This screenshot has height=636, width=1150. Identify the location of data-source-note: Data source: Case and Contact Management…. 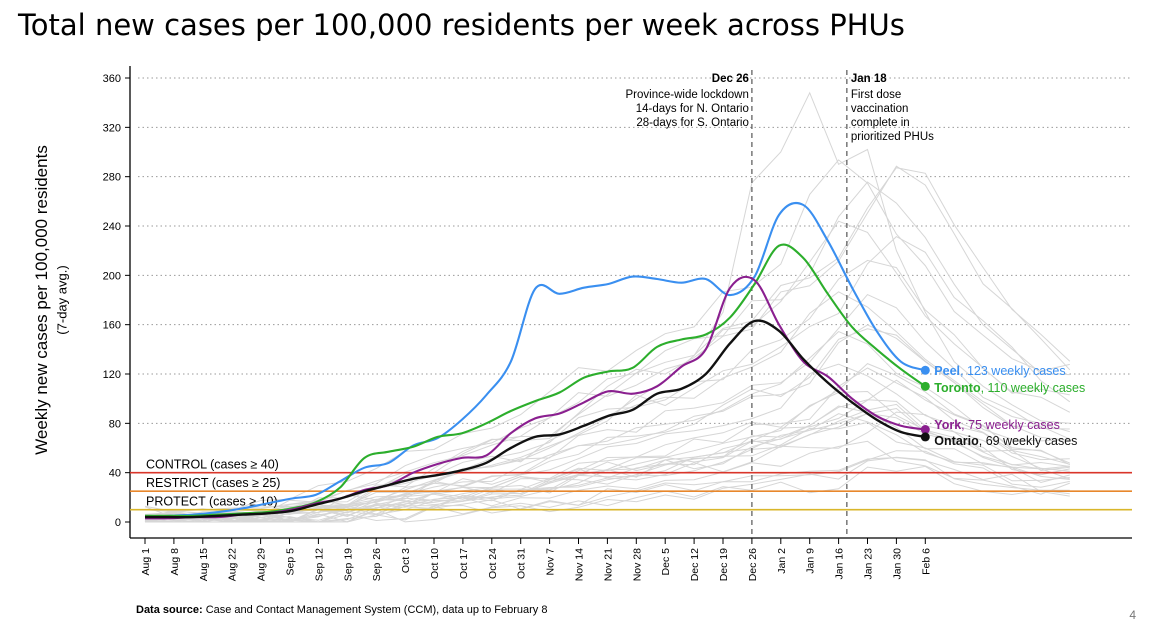
(341, 610).